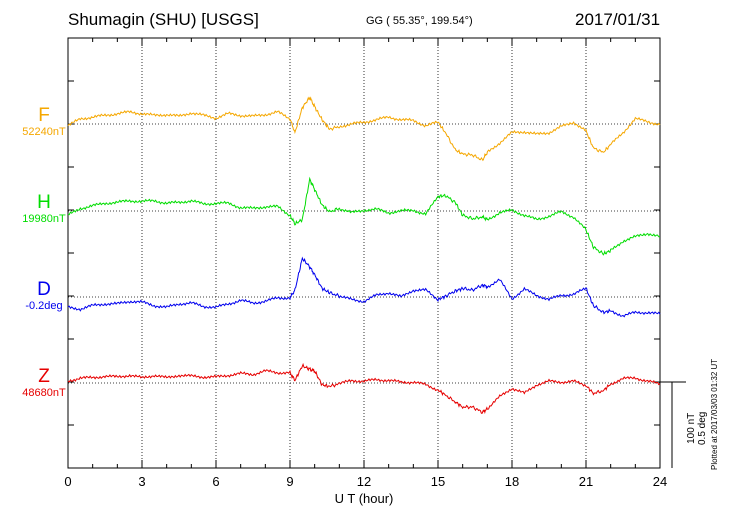  What do you see at coordinates (691, 428) in the screenshot?
I see `scale-nt: 100 nT` at bounding box center [691, 428].